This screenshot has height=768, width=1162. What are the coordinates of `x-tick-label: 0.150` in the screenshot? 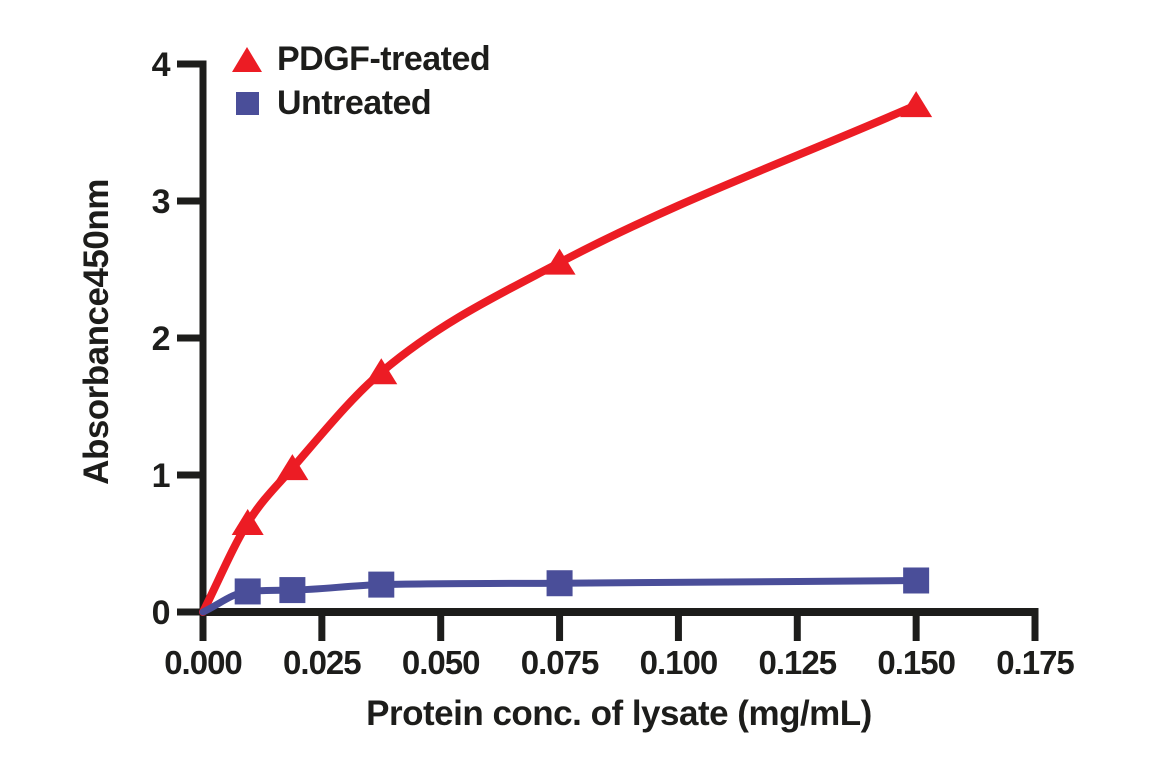 It's located at (916, 662).